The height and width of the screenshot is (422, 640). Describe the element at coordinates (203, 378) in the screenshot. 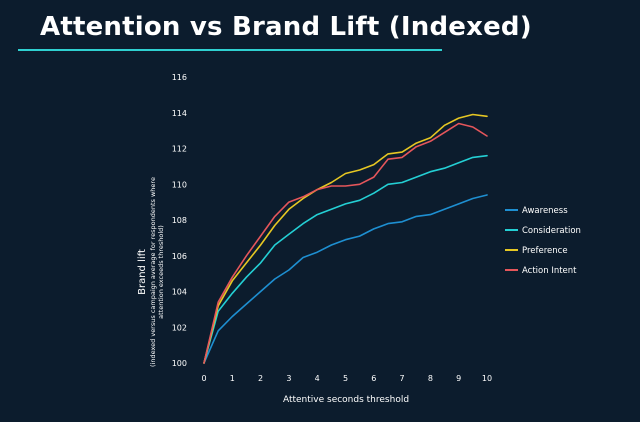

I see `x-tick-label: 0` at that location.